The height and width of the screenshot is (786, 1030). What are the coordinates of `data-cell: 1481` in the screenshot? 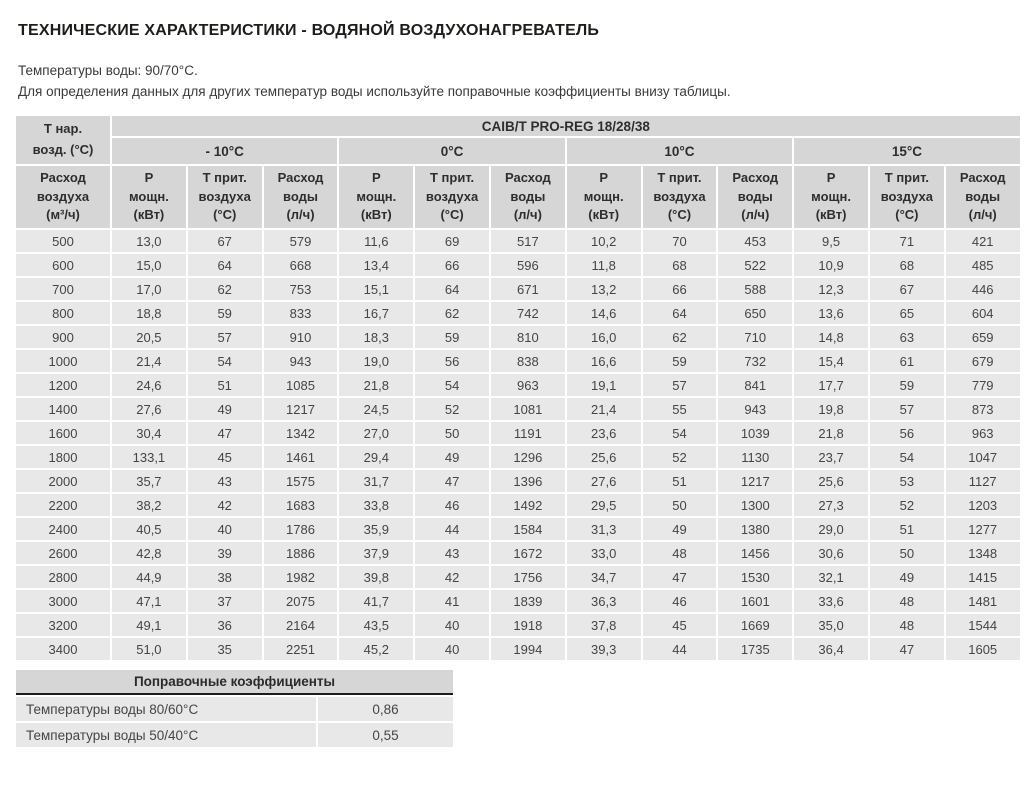 It's located at (982, 601).